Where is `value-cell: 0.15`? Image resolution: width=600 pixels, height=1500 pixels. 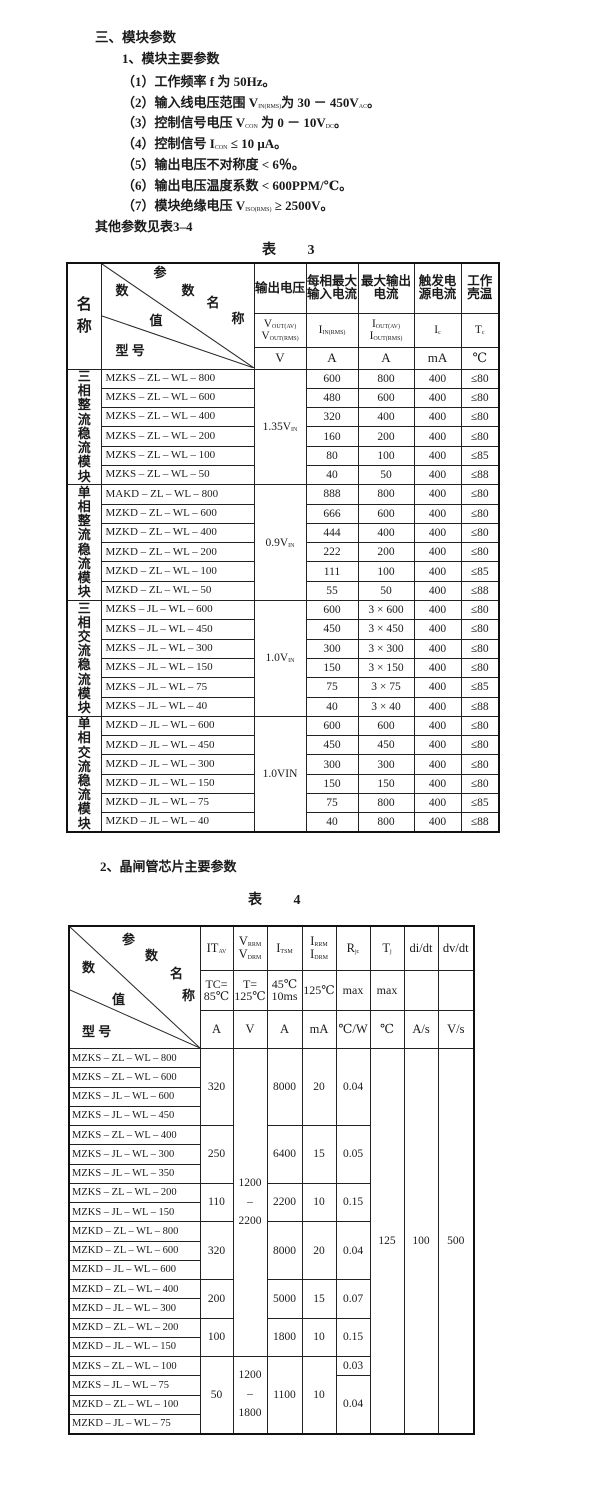
value-cell: 0.15 is located at coordinates (353, 1202).